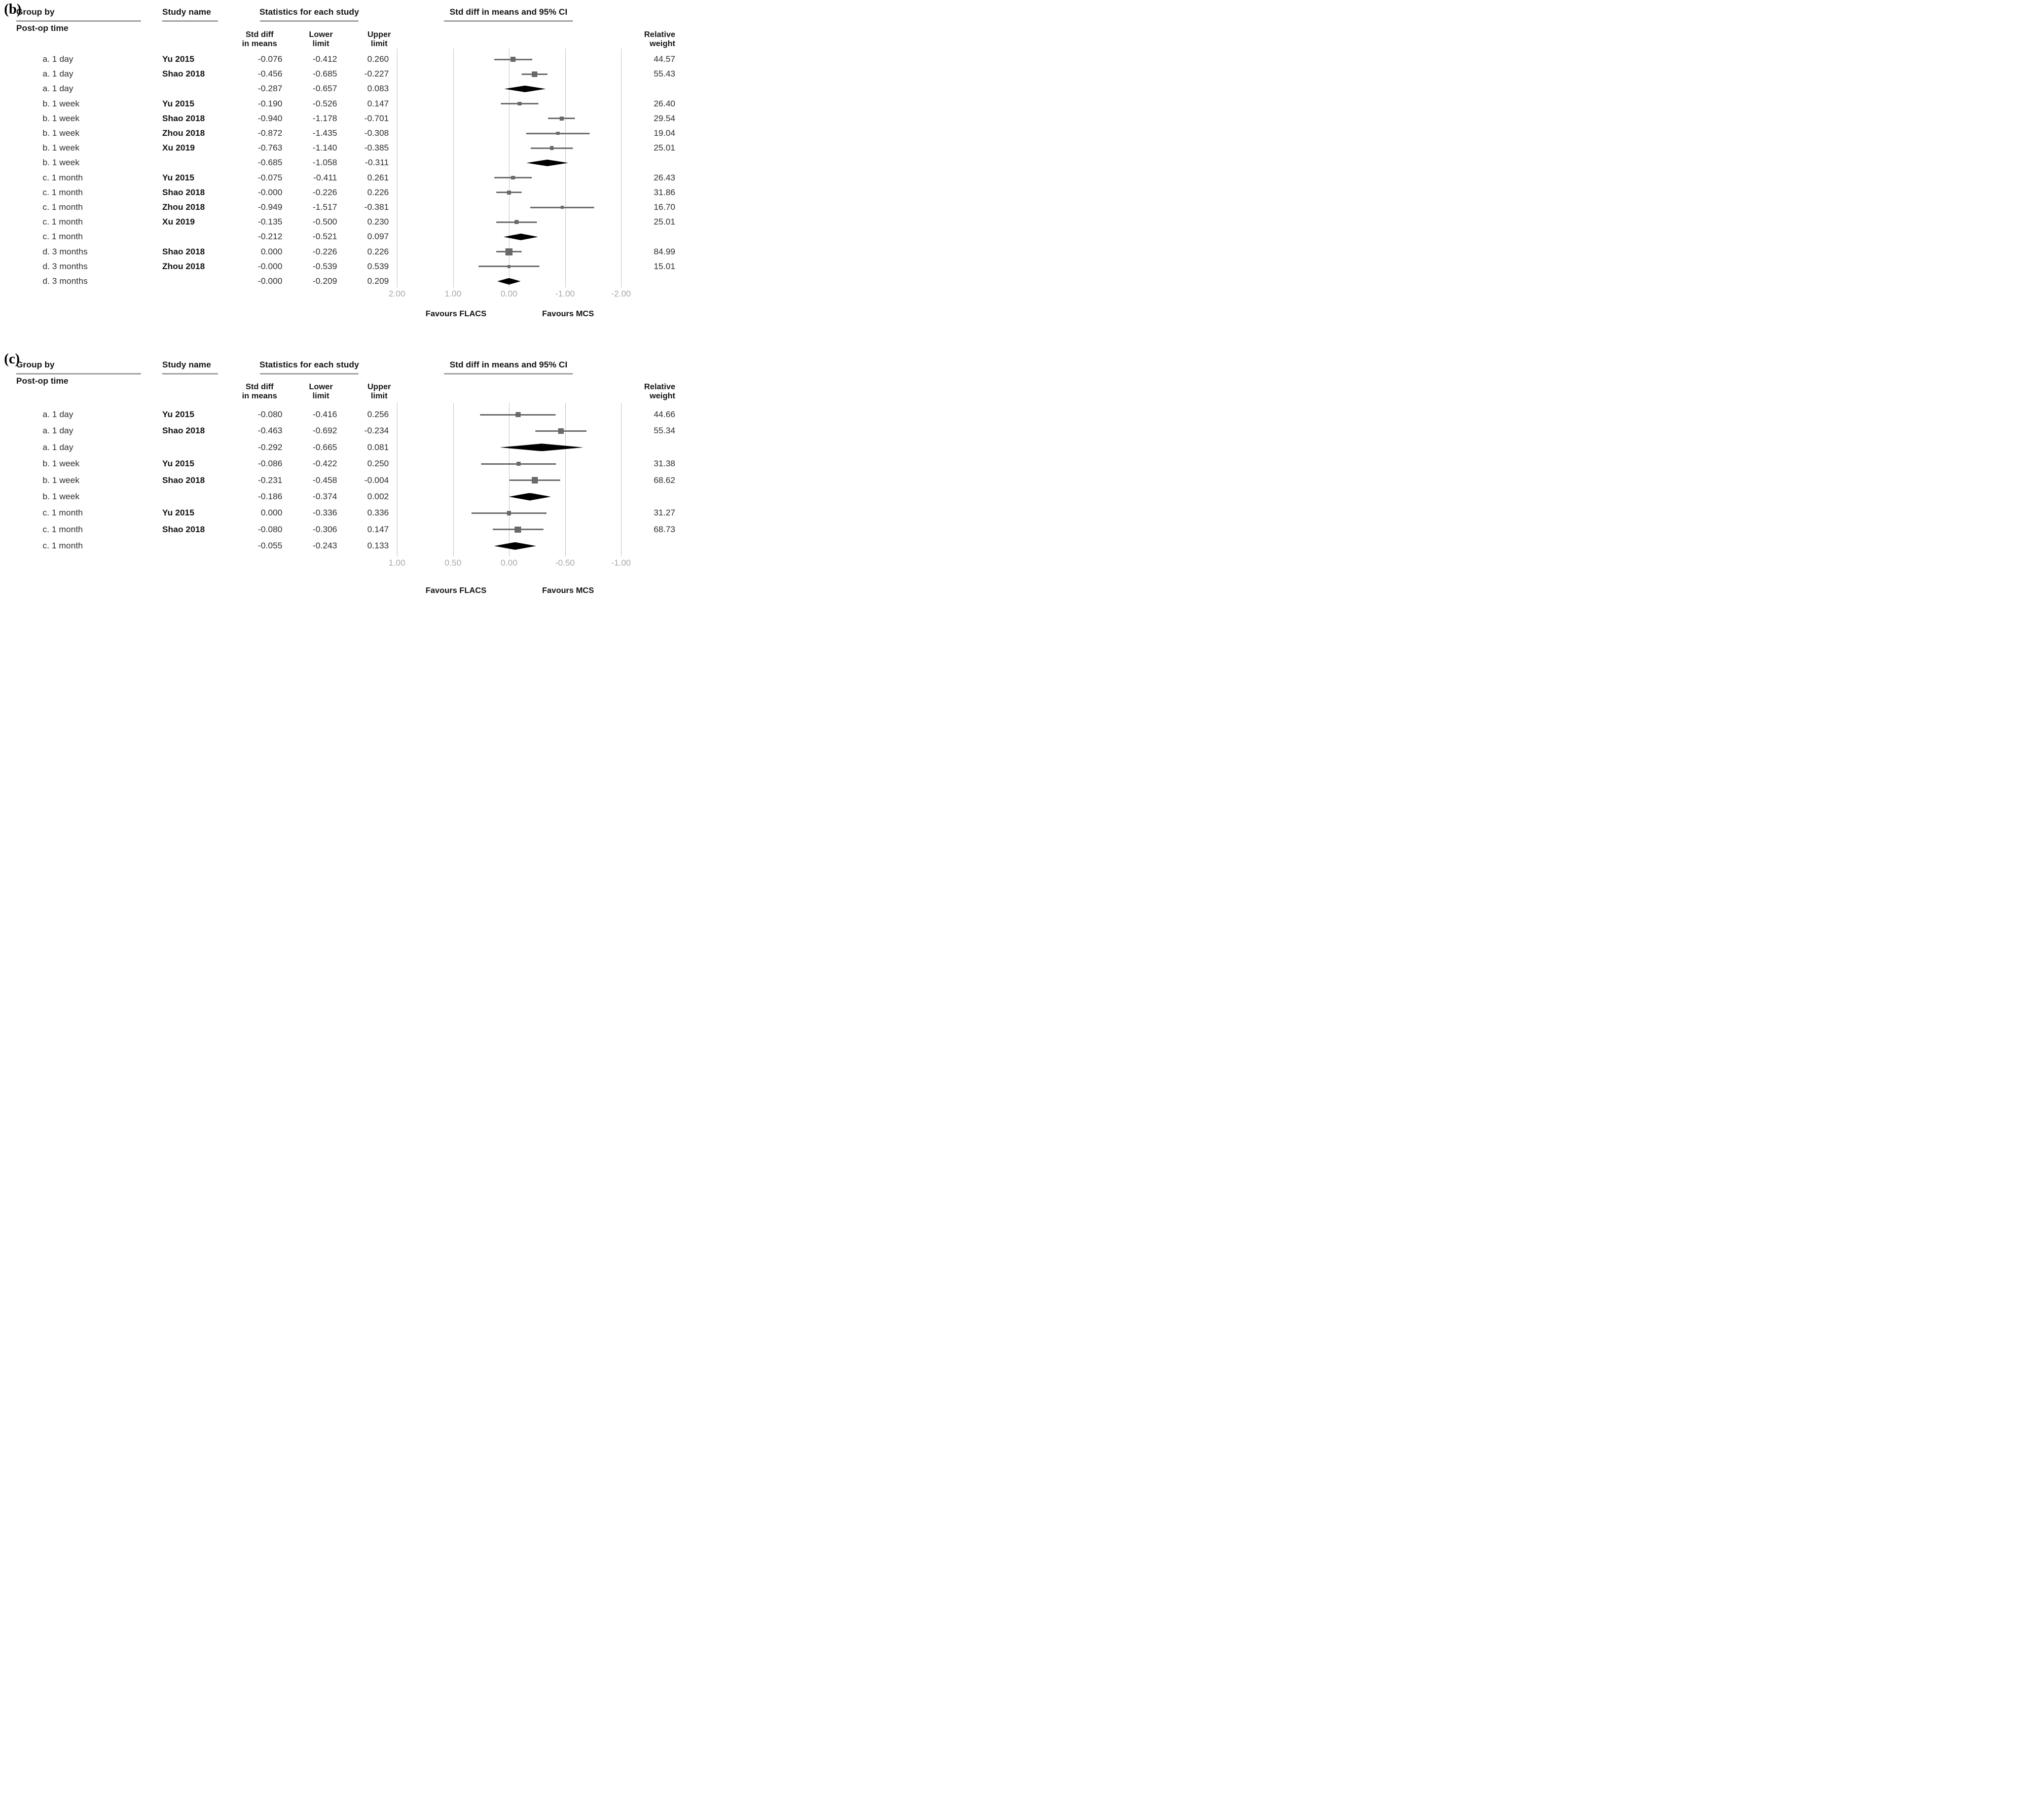  I want to click on row-upper: -0.308, so click(376, 133).